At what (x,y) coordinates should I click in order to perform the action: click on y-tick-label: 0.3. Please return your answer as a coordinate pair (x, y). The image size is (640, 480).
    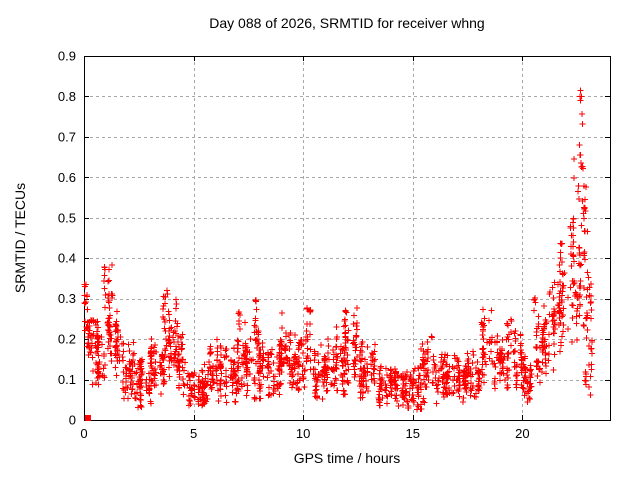
    Looking at the image, I should click on (67, 298).